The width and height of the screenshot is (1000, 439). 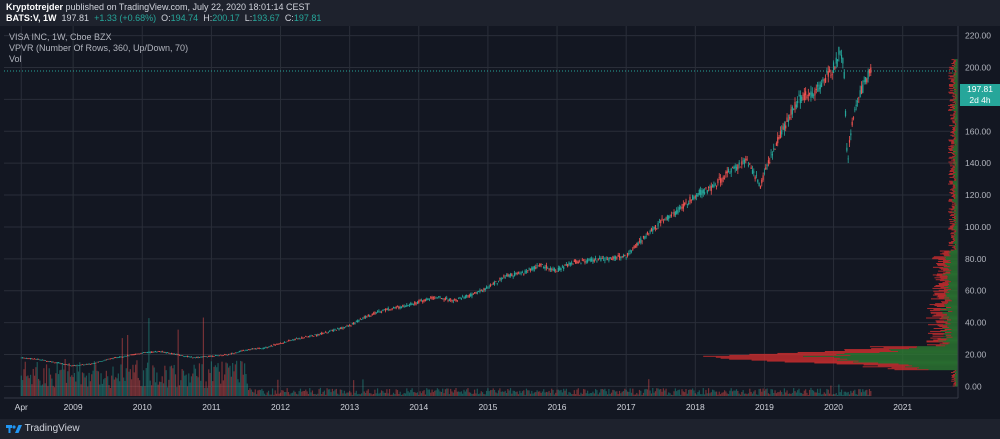 What do you see at coordinates (43, 428) in the screenshot?
I see `tradingview-logo: TradingView` at bounding box center [43, 428].